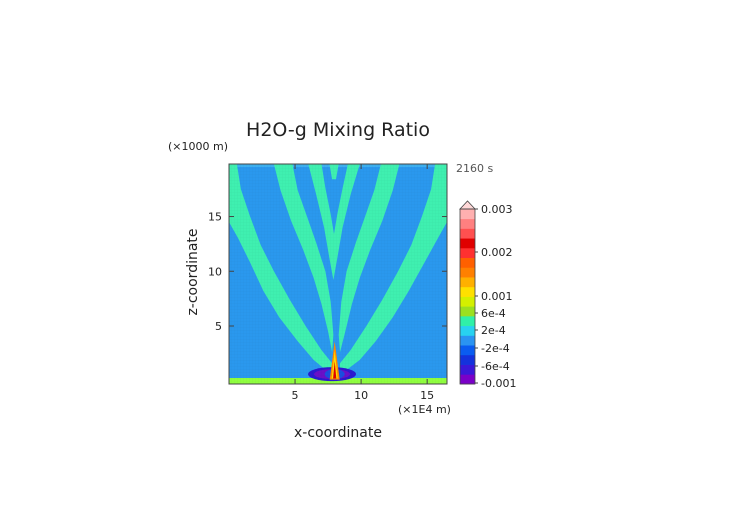 Image resolution: width=752 pixels, height=532 pixels. I want to click on time-label: 2160 s, so click(474, 168).